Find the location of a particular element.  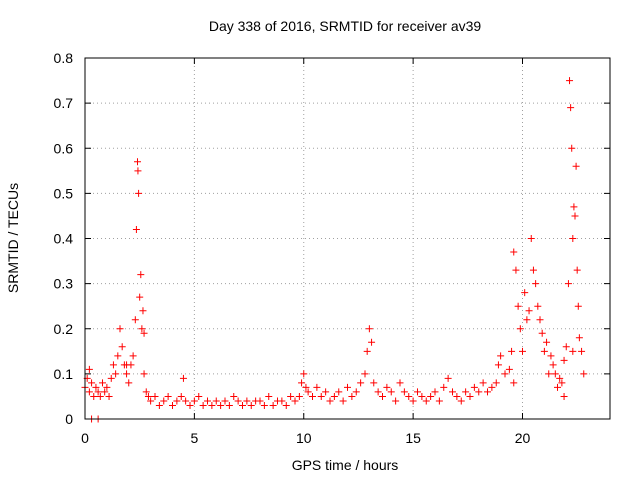

y-tick-label: 0.2 is located at coordinates (64, 329).